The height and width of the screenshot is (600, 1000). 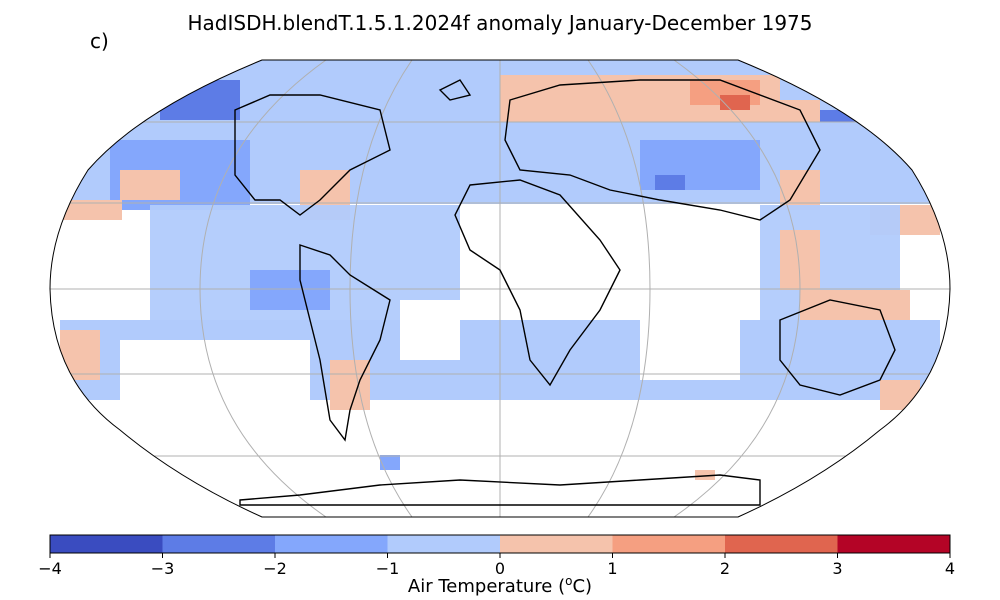 What do you see at coordinates (50, 568) in the screenshot?
I see `colorbar-tick-label: −4` at bounding box center [50, 568].